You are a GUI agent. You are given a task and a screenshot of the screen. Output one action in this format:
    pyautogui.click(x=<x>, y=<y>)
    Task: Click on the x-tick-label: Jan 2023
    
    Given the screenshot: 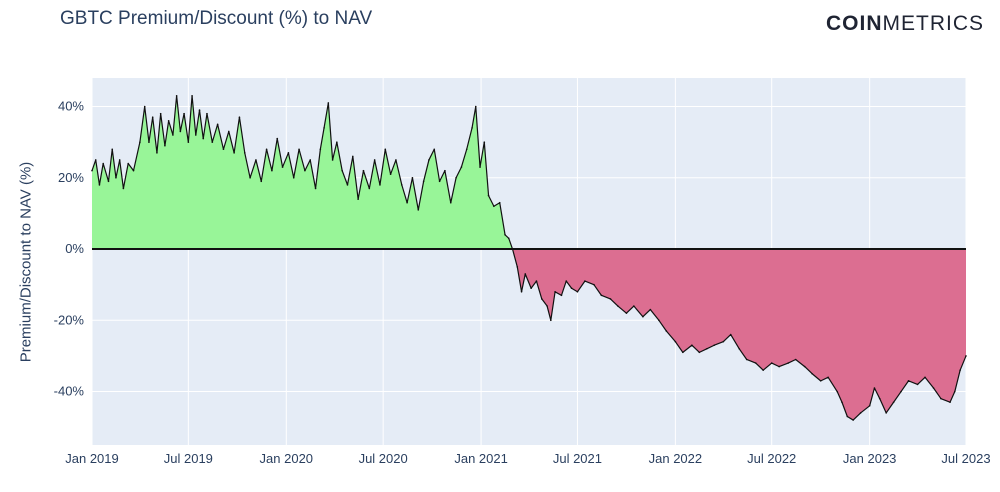 What is the action you would take?
    pyautogui.click(x=870, y=458)
    